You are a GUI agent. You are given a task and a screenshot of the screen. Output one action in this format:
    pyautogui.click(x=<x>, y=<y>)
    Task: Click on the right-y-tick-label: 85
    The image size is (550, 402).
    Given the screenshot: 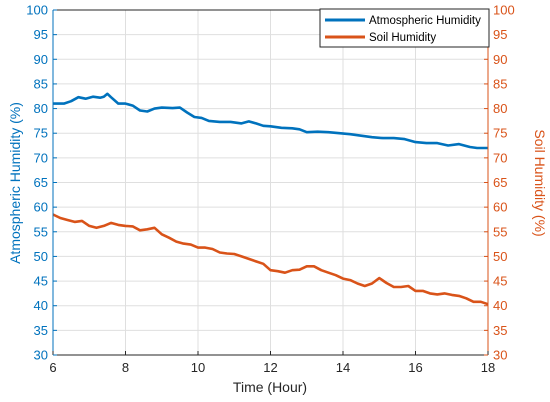 What is the action you would take?
    pyautogui.click(x=500, y=83)
    